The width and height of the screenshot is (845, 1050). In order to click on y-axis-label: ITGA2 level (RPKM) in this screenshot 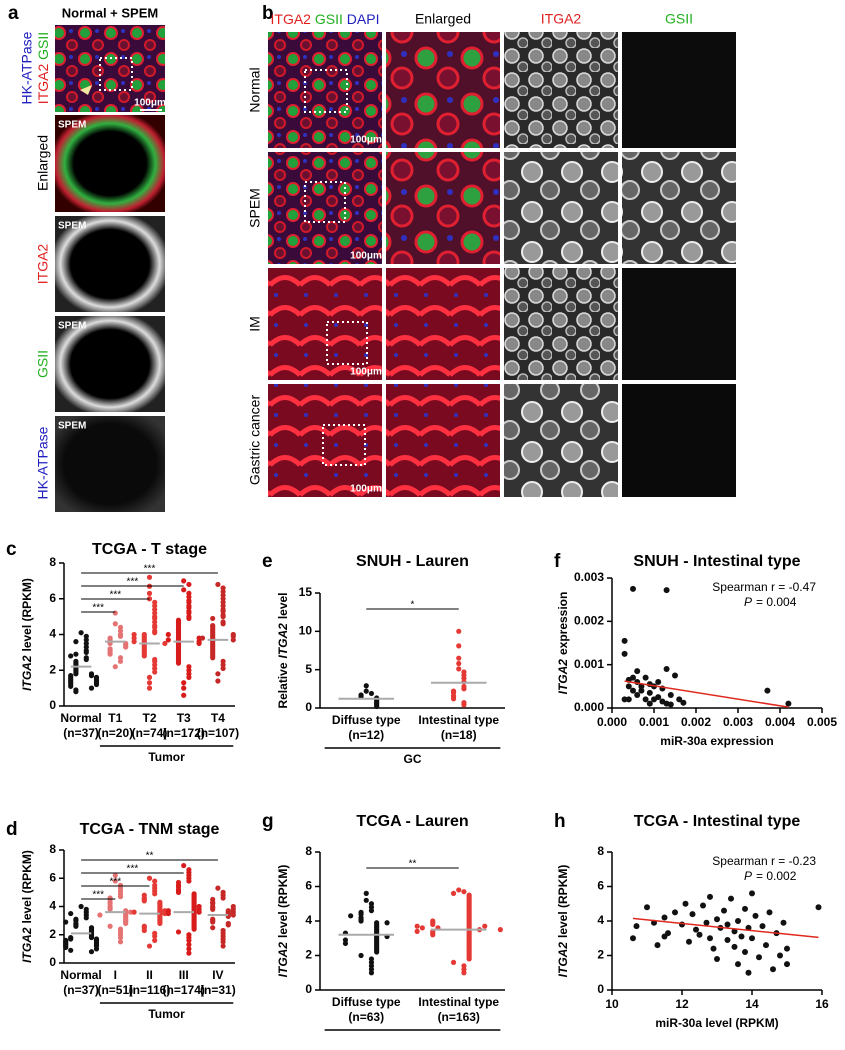, I will do `click(283, 921)`.